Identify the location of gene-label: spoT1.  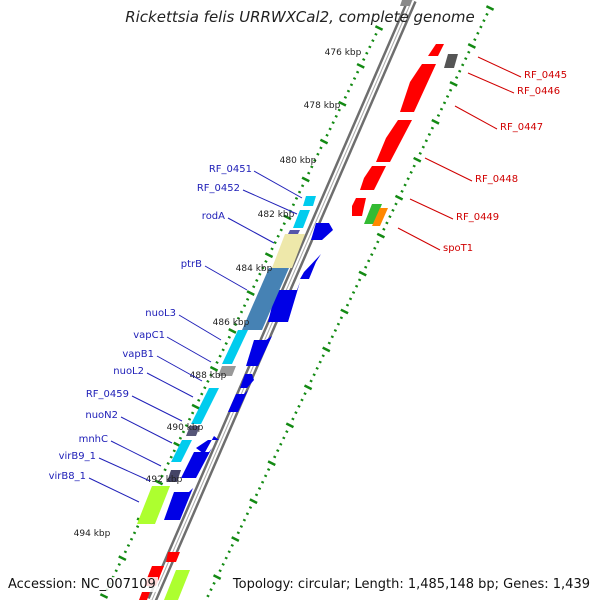
(458, 248).